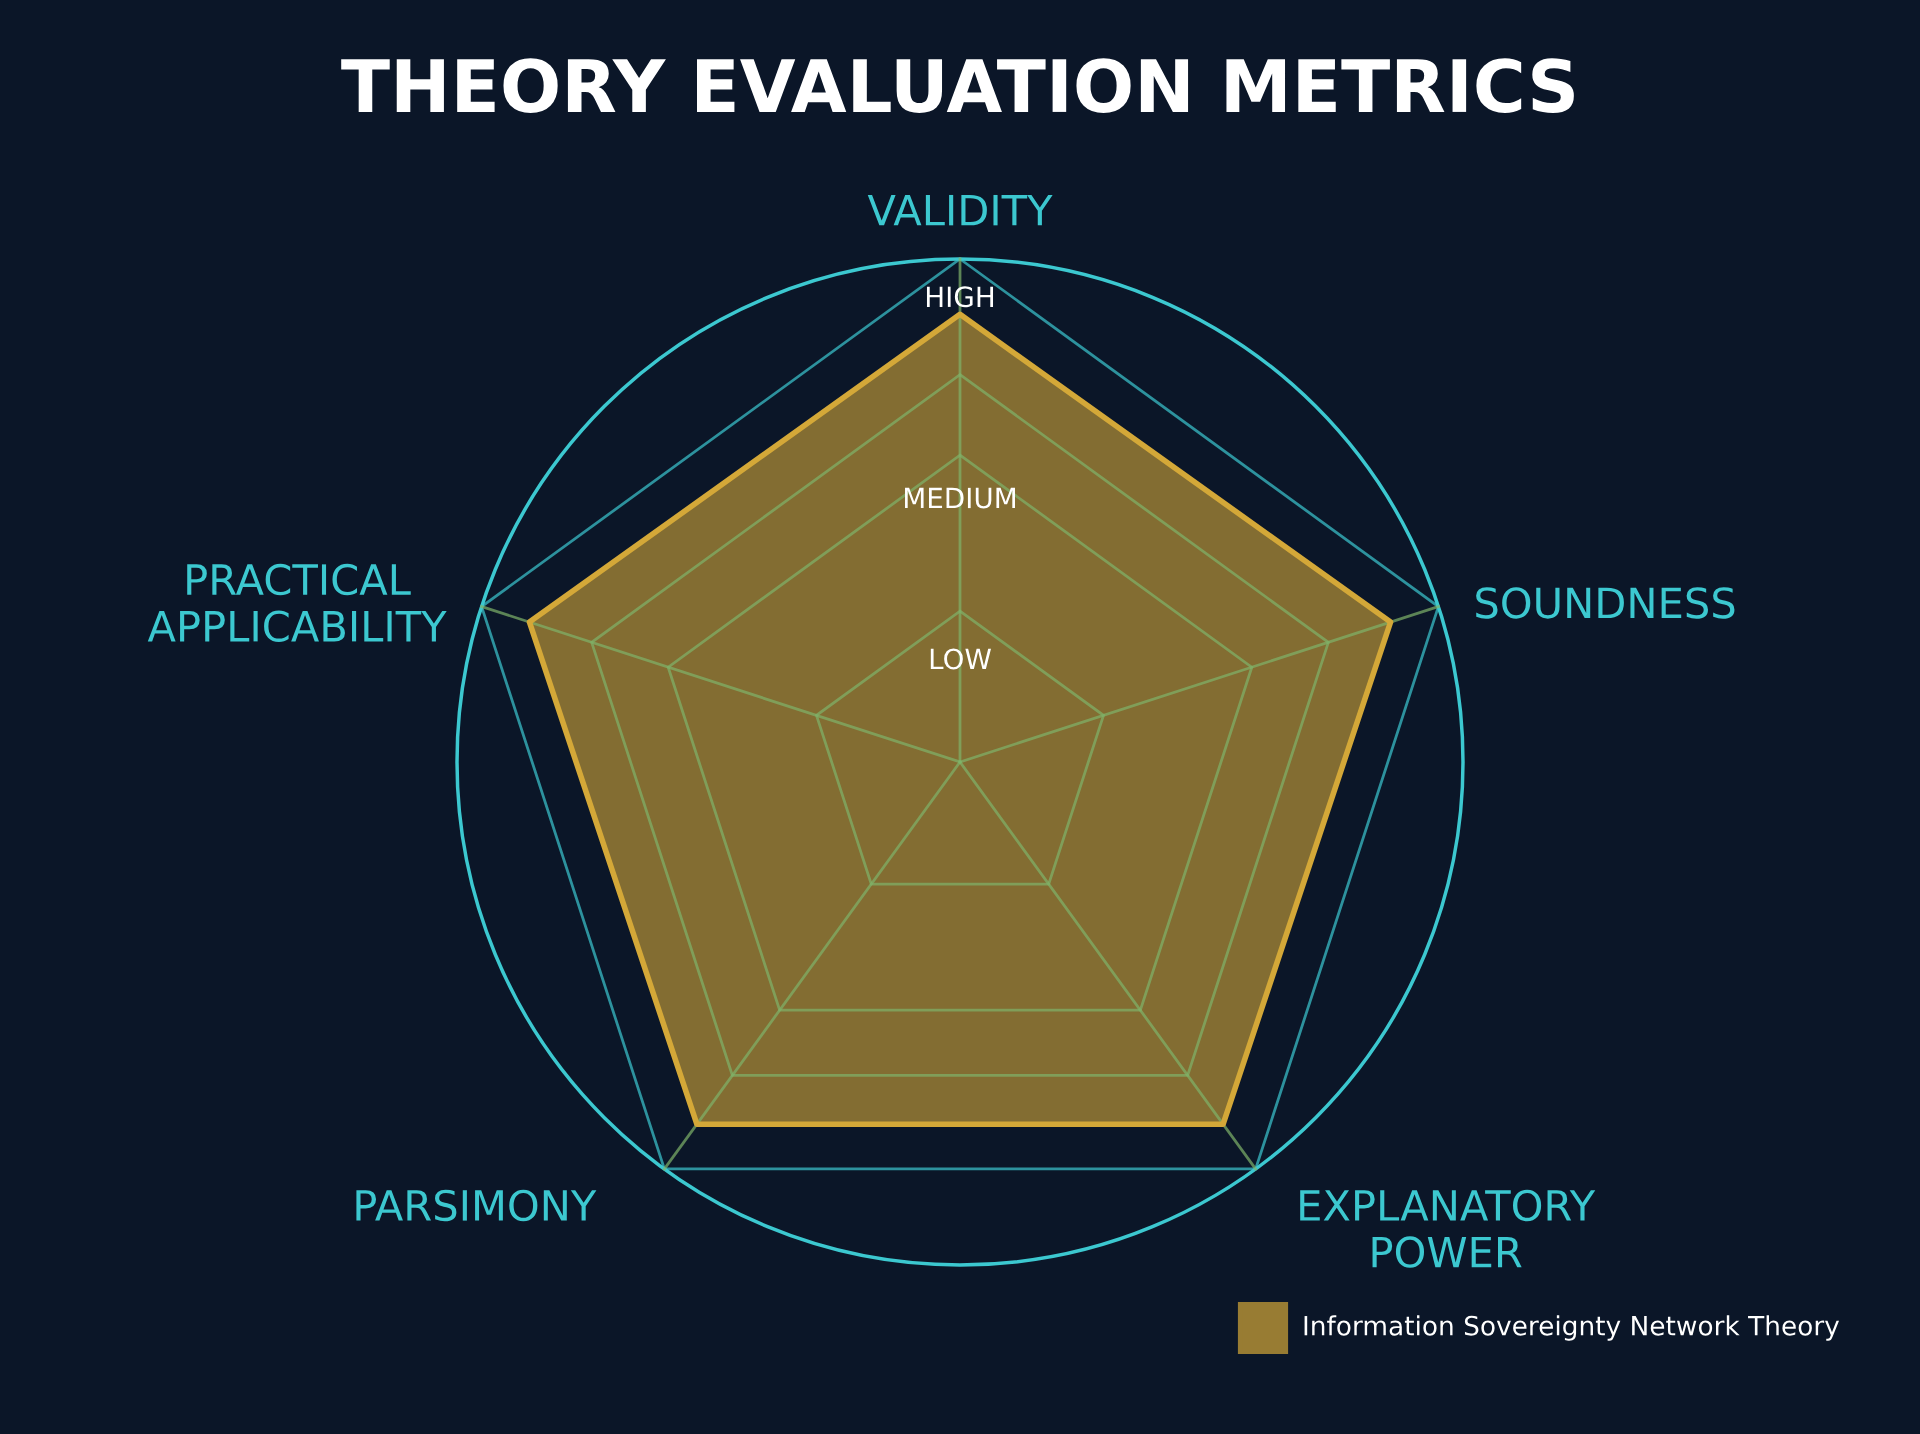 Image resolution: width=1920 pixels, height=1434 pixels. I want to click on text: MEDIUM, so click(960, 498).